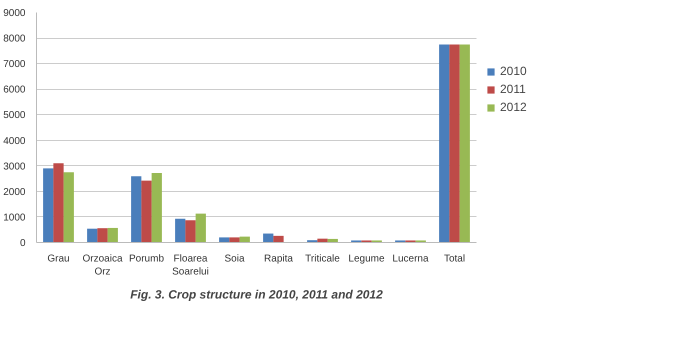 The height and width of the screenshot is (352, 677). Describe the element at coordinates (58, 259) in the screenshot. I see `x-tick-label: Grau` at that location.